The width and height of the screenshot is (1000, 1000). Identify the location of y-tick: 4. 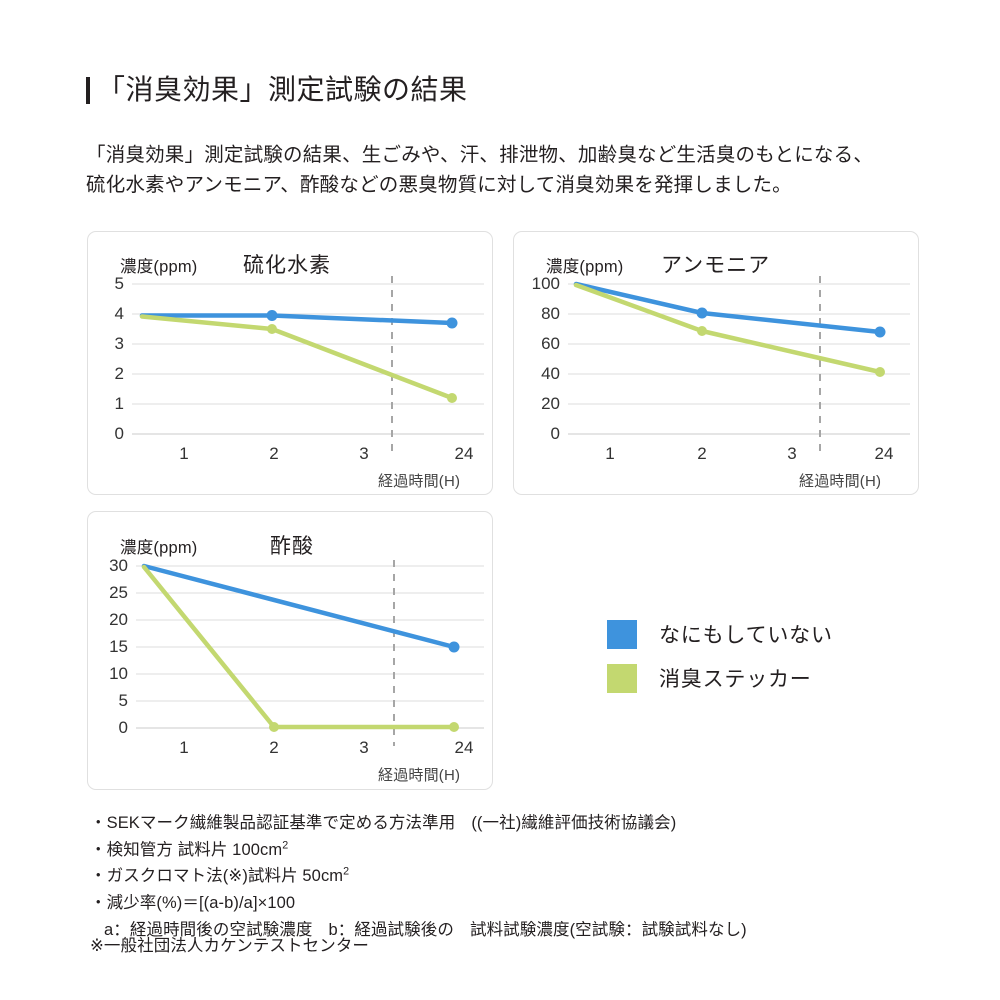
(119, 313).